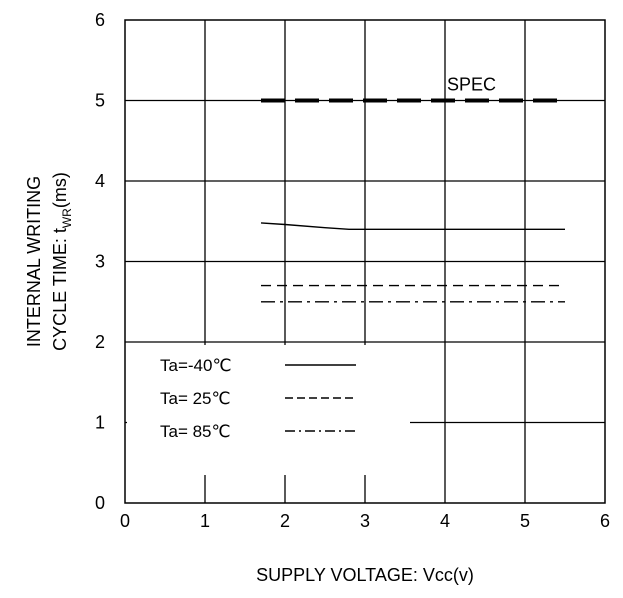 The height and width of the screenshot is (598, 623). What do you see at coordinates (285, 521) in the screenshot?
I see `x-tick-label: 2` at bounding box center [285, 521].